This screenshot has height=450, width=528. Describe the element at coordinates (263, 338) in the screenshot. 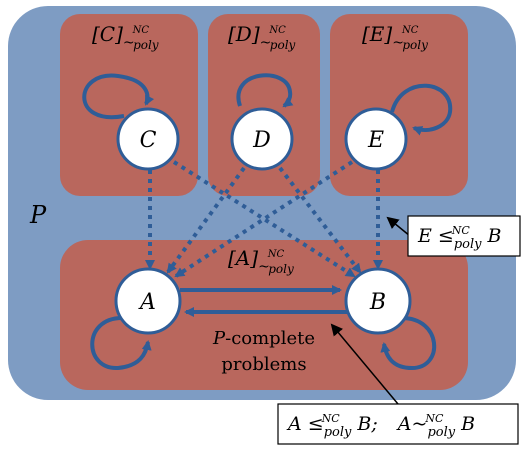

I see `p-complete-label: P-complete` at that location.